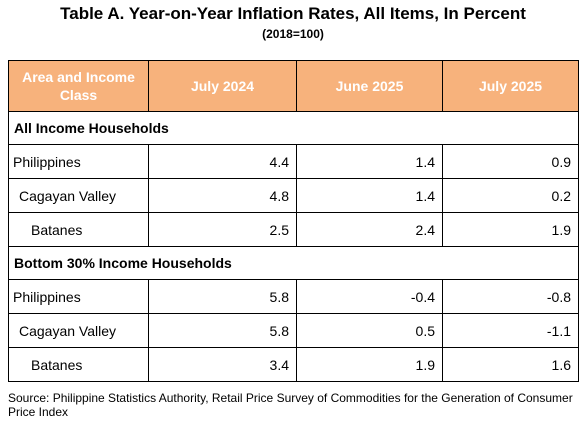 The image size is (586, 427). What do you see at coordinates (78, 86) in the screenshot?
I see `column-header: Area and Income Class` at bounding box center [78, 86].